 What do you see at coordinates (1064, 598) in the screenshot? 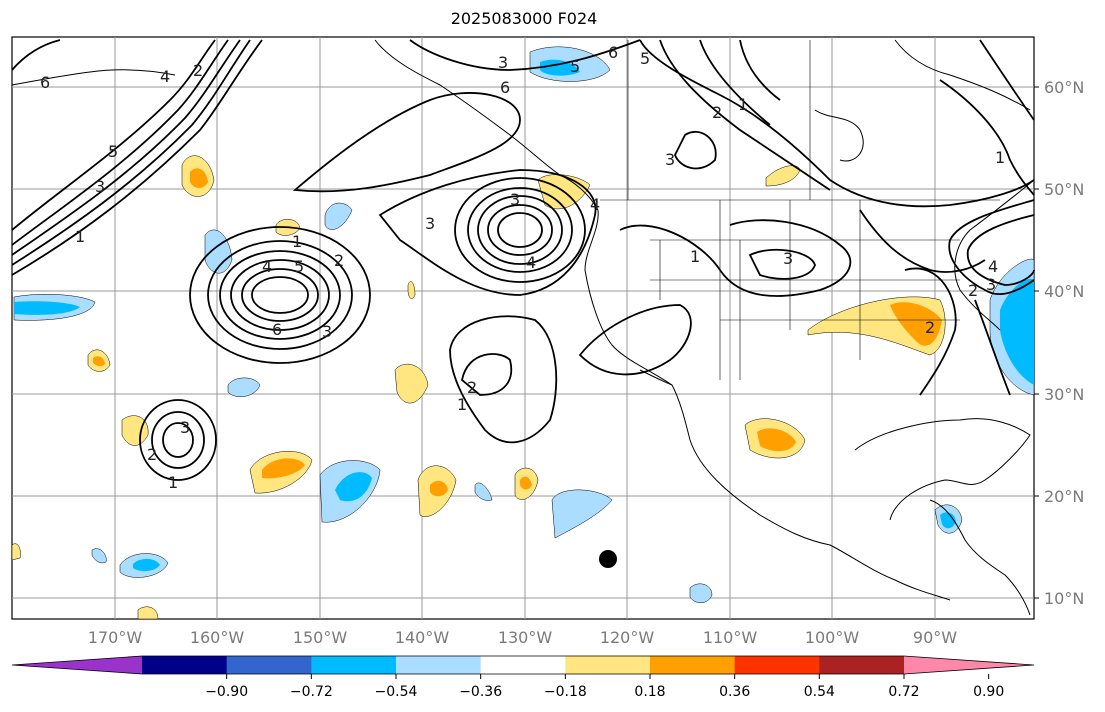
I see `lat-label: 10°N` at bounding box center [1064, 598].